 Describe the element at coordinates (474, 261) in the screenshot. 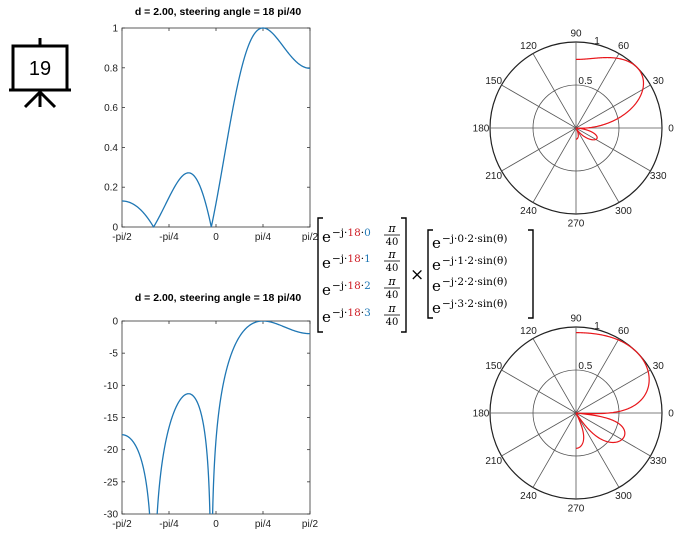

I see `exponent-term: −j·1·2·sin(θ)` at that location.